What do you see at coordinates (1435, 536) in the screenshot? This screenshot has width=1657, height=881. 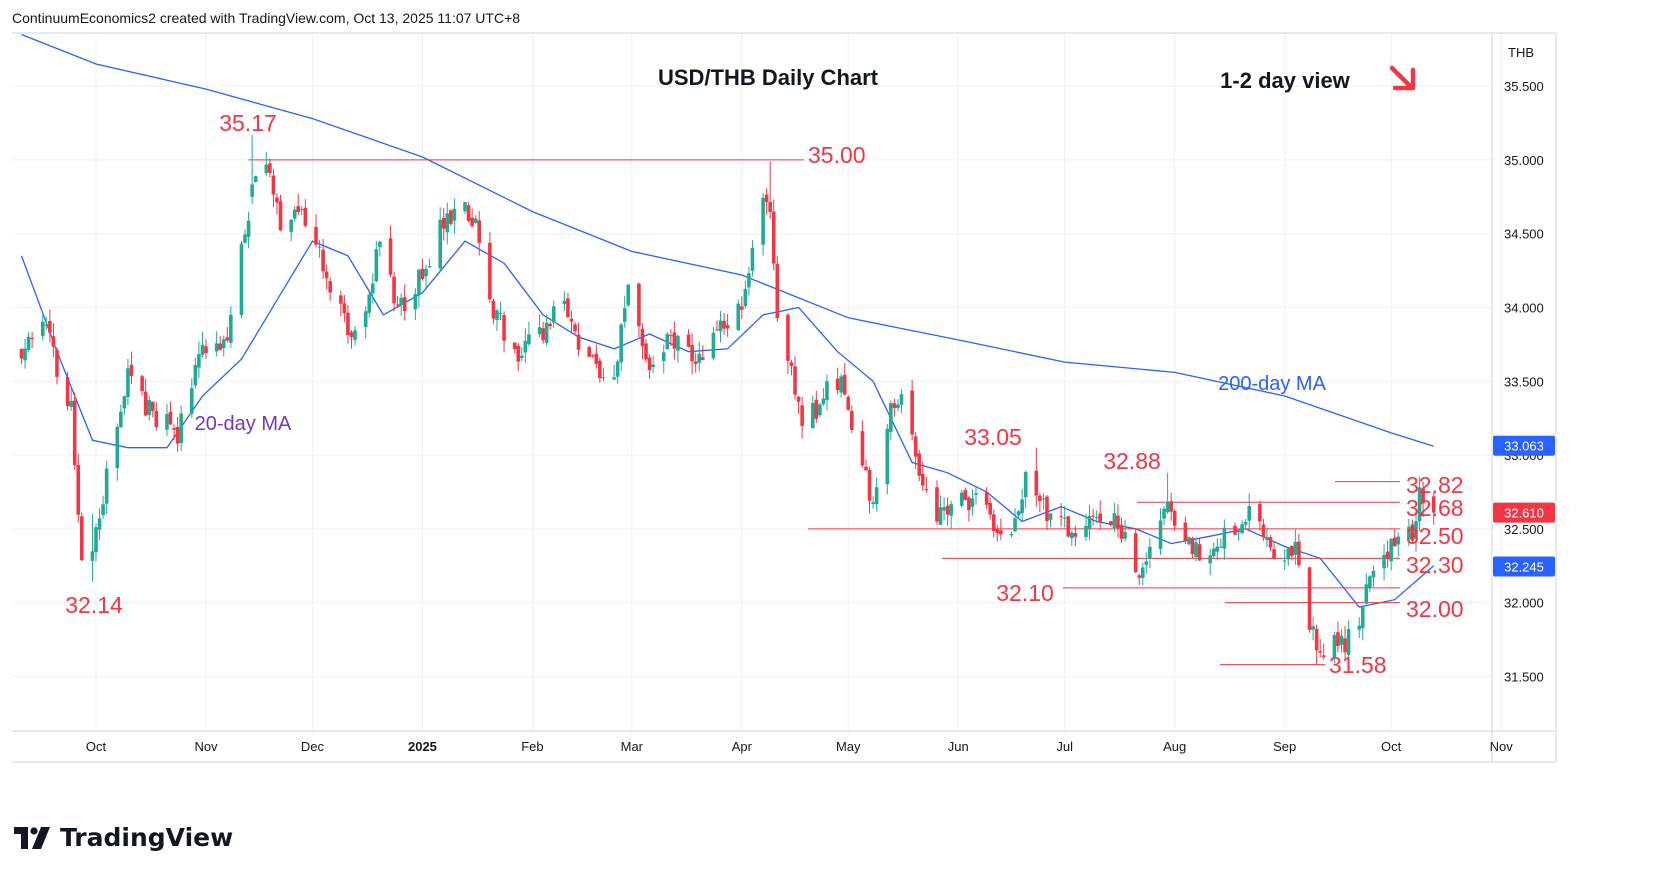 I see `level-label-32-50: 32.50` at bounding box center [1435, 536].